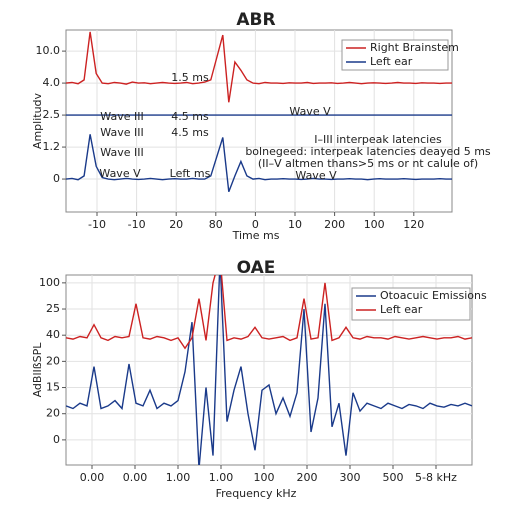  I want to click on x-tick-label: 0, so click(255, 224).